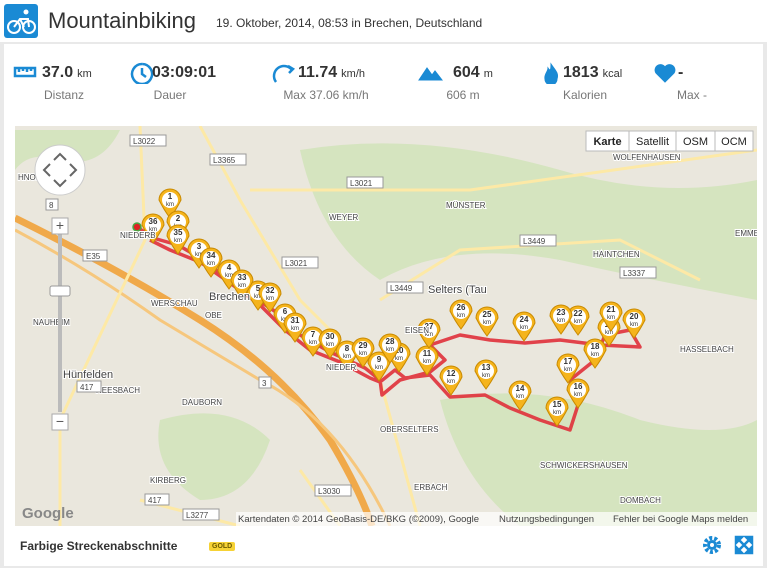 This screenshot has width=767, height=568. What do you see at coordinates (329, 491) in the screenshot?
I see `road-text: L3030` at bounding box center [329, 491].